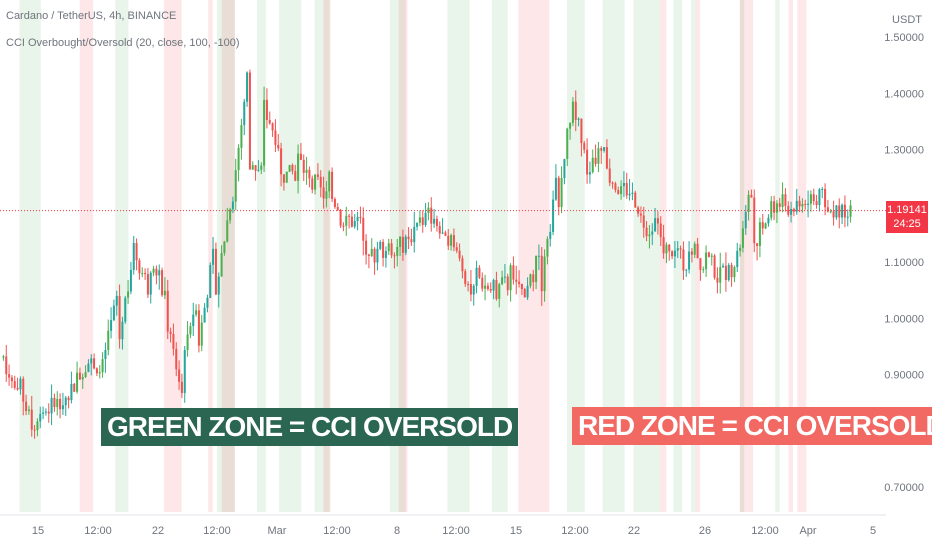 This screenshot has width=932, height=550. Describe the element at coordinates (765, 531) in the screenshot. I see `x-tick-12: 12:00` at that location.